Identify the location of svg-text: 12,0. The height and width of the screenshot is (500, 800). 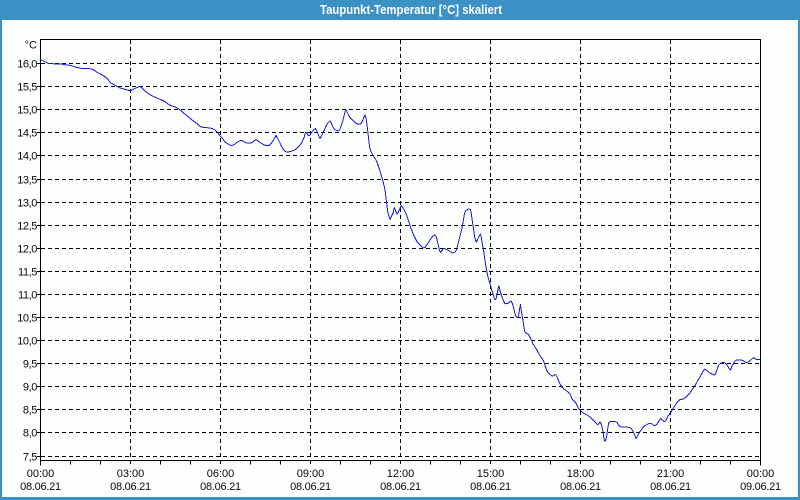
(27, 249).